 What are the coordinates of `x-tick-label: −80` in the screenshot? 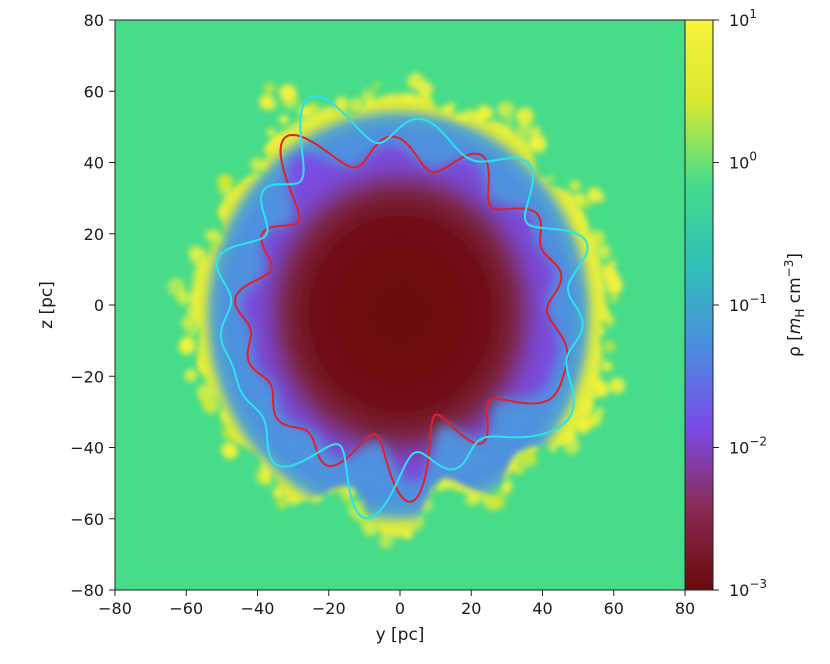 It's located at (115, 608).